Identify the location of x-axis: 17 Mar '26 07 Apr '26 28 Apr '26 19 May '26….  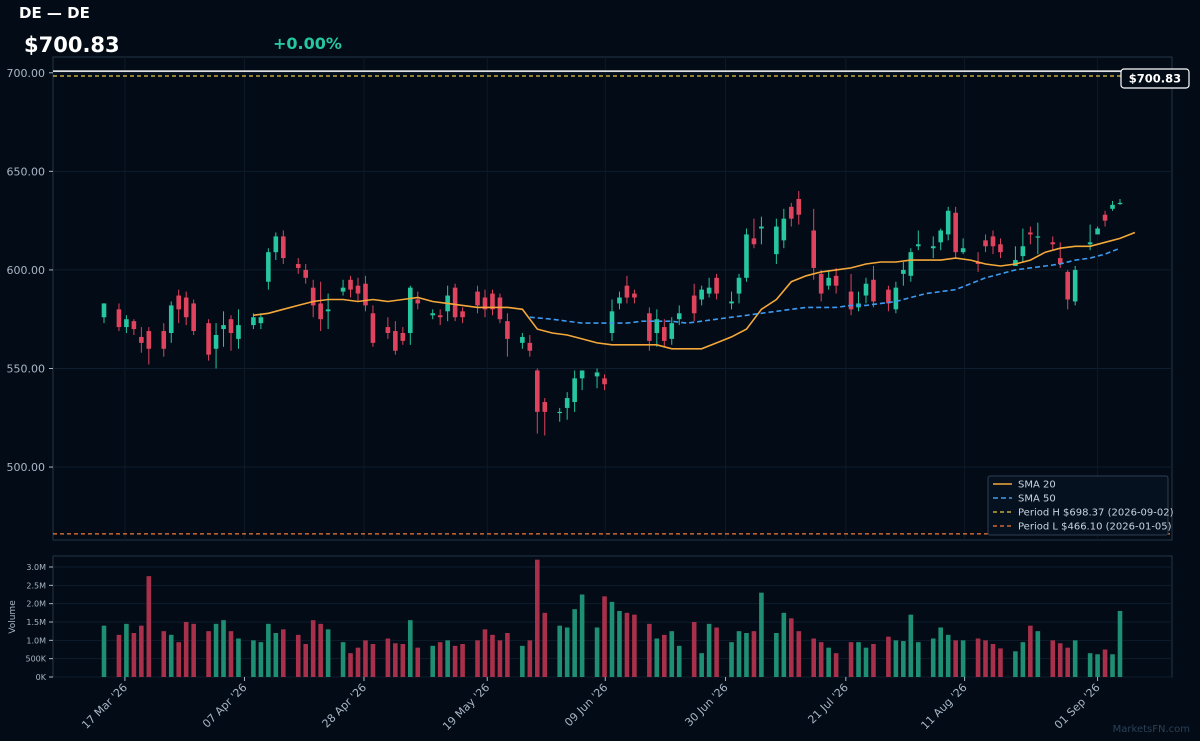
(591, 705).